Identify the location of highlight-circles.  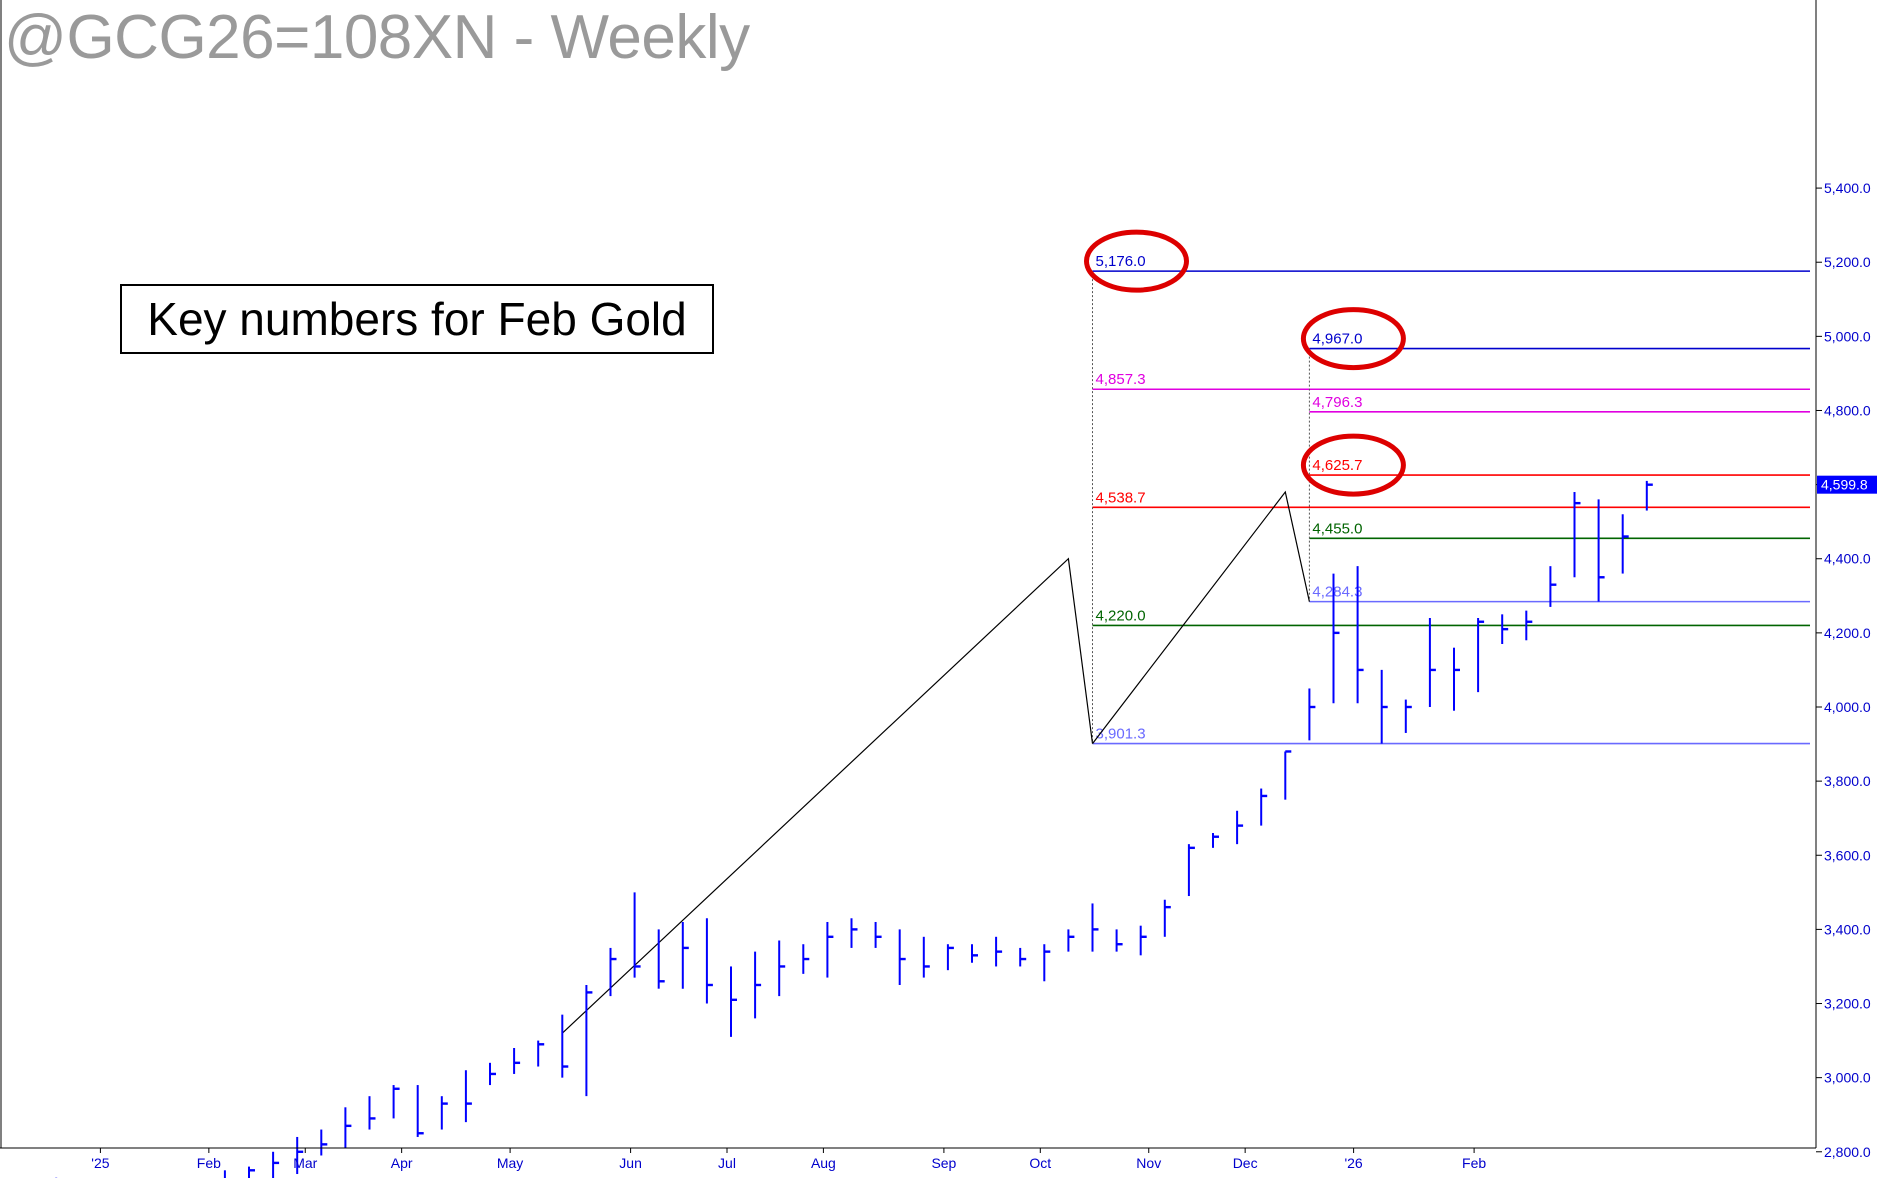
(1245, 363).